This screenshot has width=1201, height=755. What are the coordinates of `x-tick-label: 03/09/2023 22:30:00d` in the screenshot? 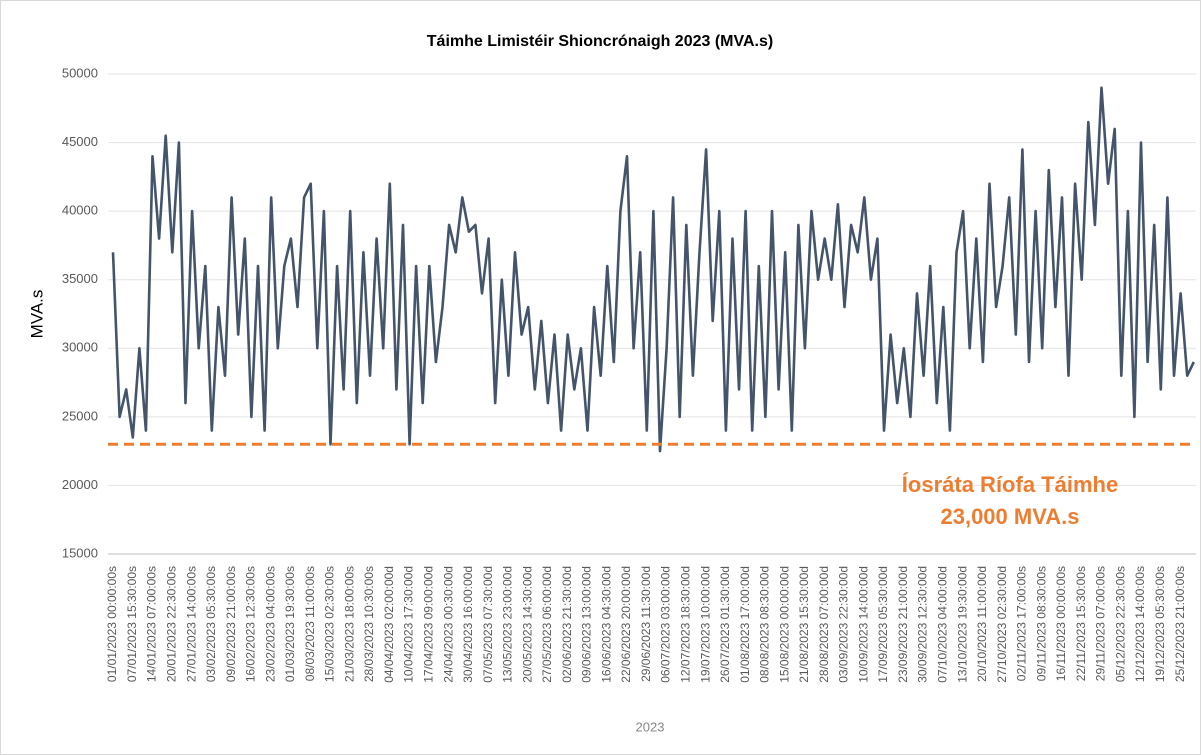 It's located at (844, 624).